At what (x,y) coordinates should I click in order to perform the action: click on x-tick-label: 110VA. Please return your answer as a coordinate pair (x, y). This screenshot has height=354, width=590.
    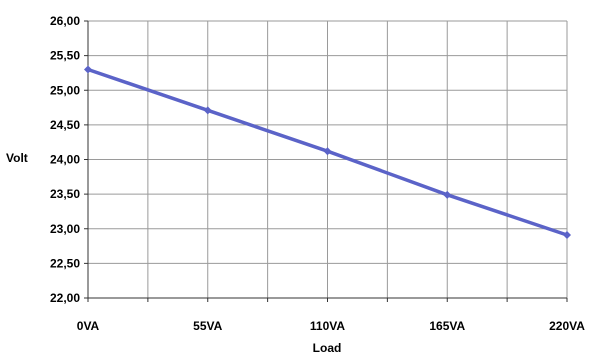
    Looking at the image, I should click on (327, 326).